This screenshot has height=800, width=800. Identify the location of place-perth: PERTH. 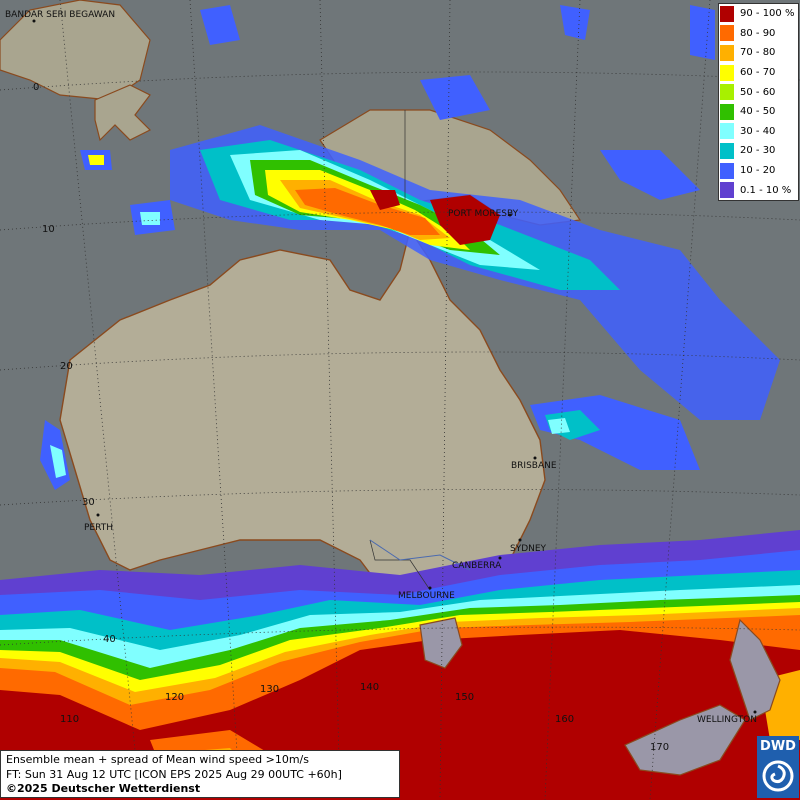
(98, 528).